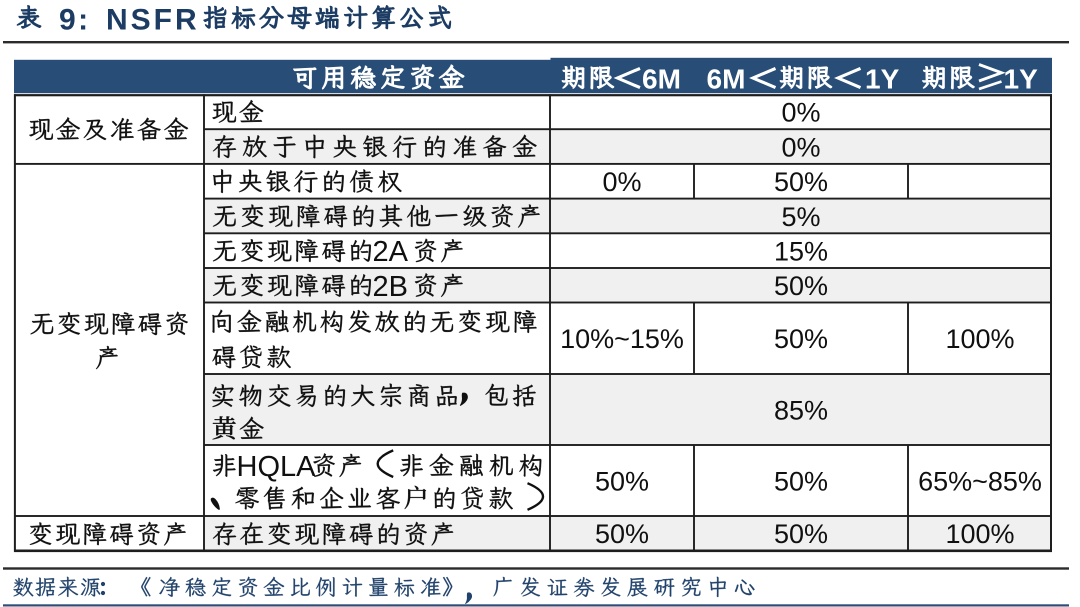  Describe the element at coordinates (801, 252) in the screenshot. I see `svg-text: 15%` at that location.